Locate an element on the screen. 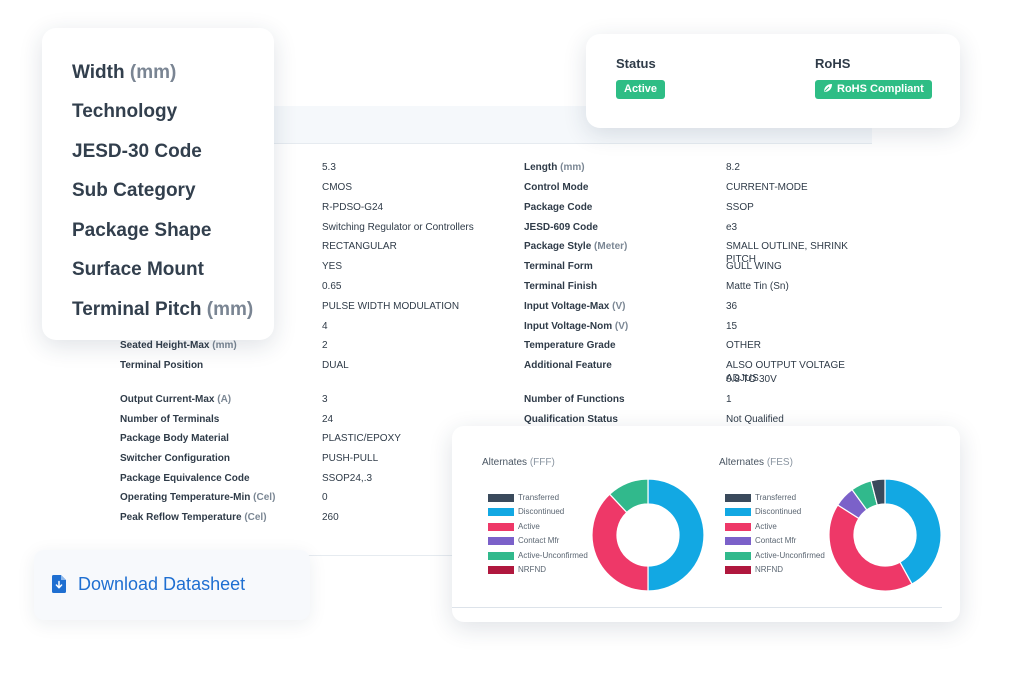  spec-value: PLASTIC/EPOXY is located at coordinates (361, 438).